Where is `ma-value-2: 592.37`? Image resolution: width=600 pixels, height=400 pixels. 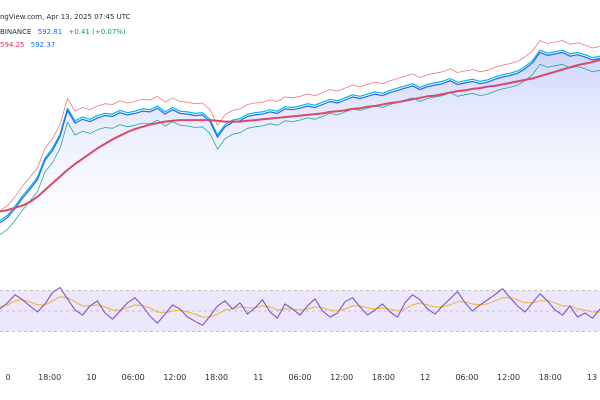 ma-value-2: 592.37 is located at coordinates (43, 45).